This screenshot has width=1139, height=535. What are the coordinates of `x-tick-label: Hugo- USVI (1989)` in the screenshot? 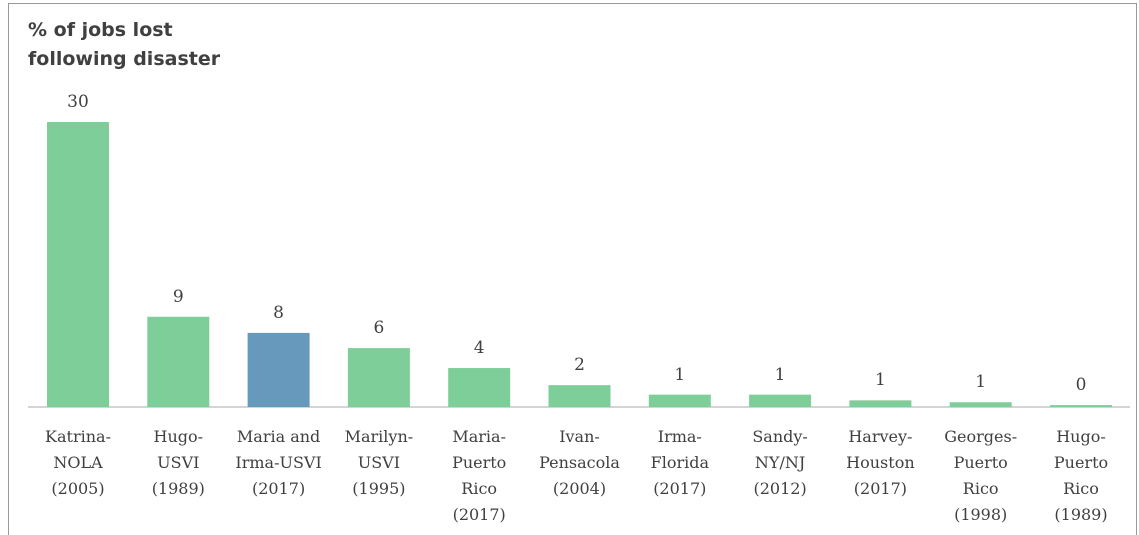 It's located at (178, 462).